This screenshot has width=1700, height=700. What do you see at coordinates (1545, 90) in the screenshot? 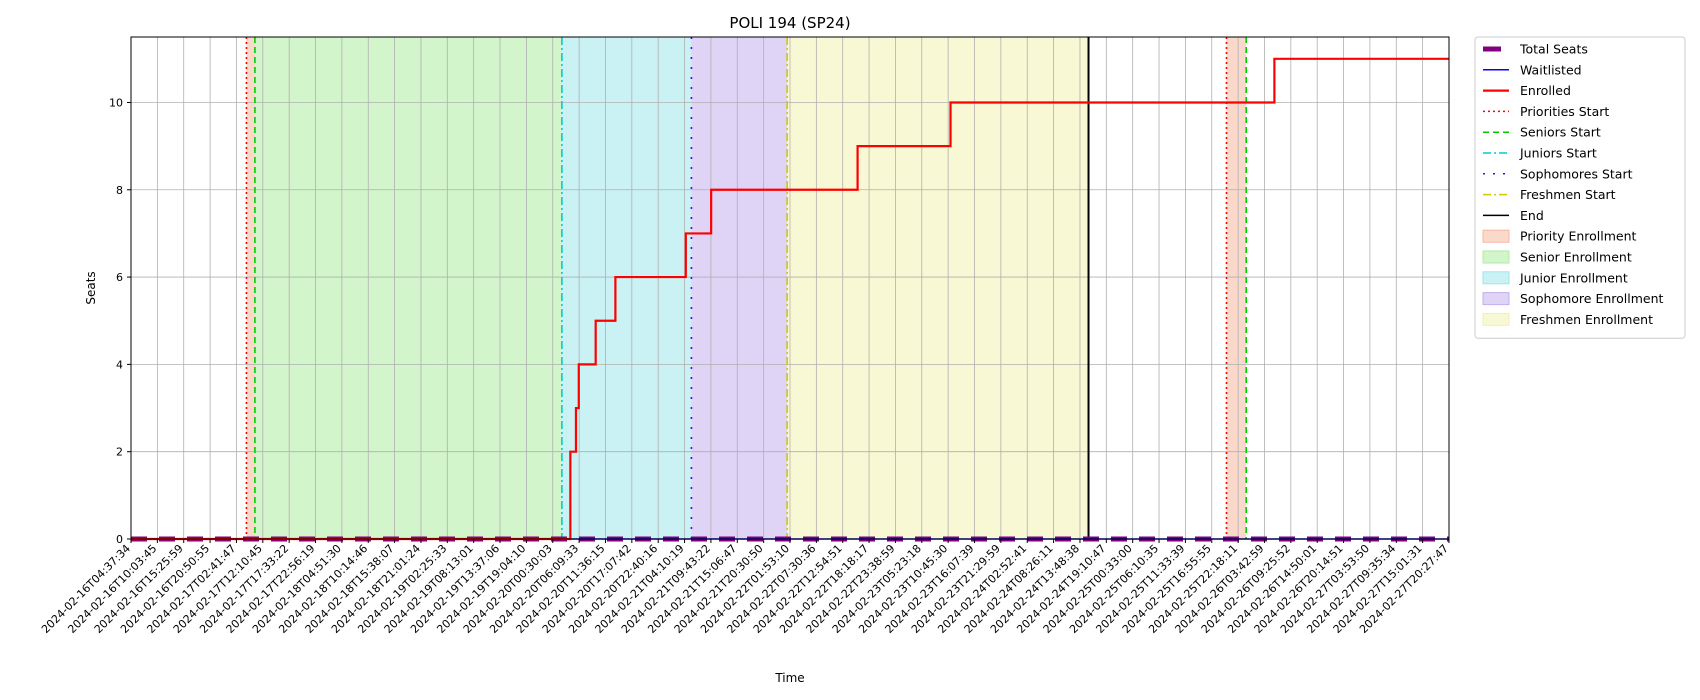
I see `legend-label: Enrolled` at bounding box center [1545, 90].